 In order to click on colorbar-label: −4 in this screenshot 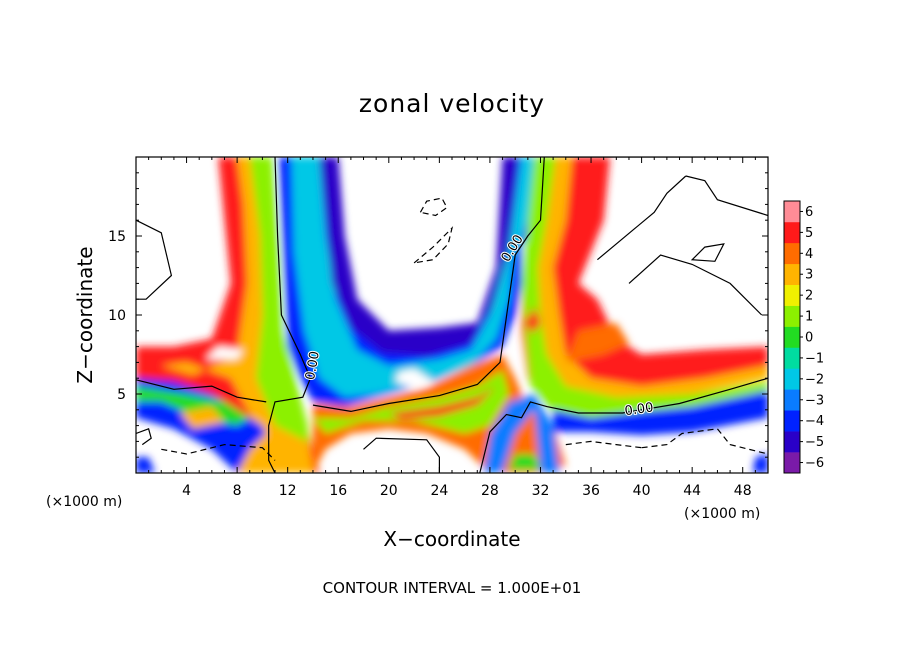, I will do `click(814, 421)`.